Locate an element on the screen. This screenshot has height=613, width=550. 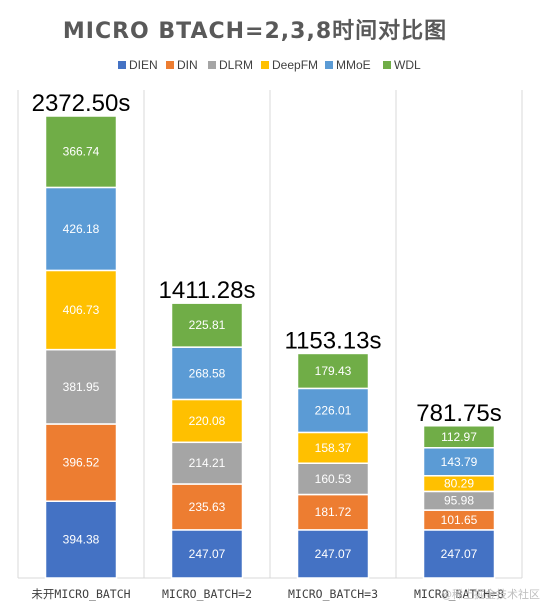
data-label-deepfm: 80.29 is located at coordinates (459, 484).